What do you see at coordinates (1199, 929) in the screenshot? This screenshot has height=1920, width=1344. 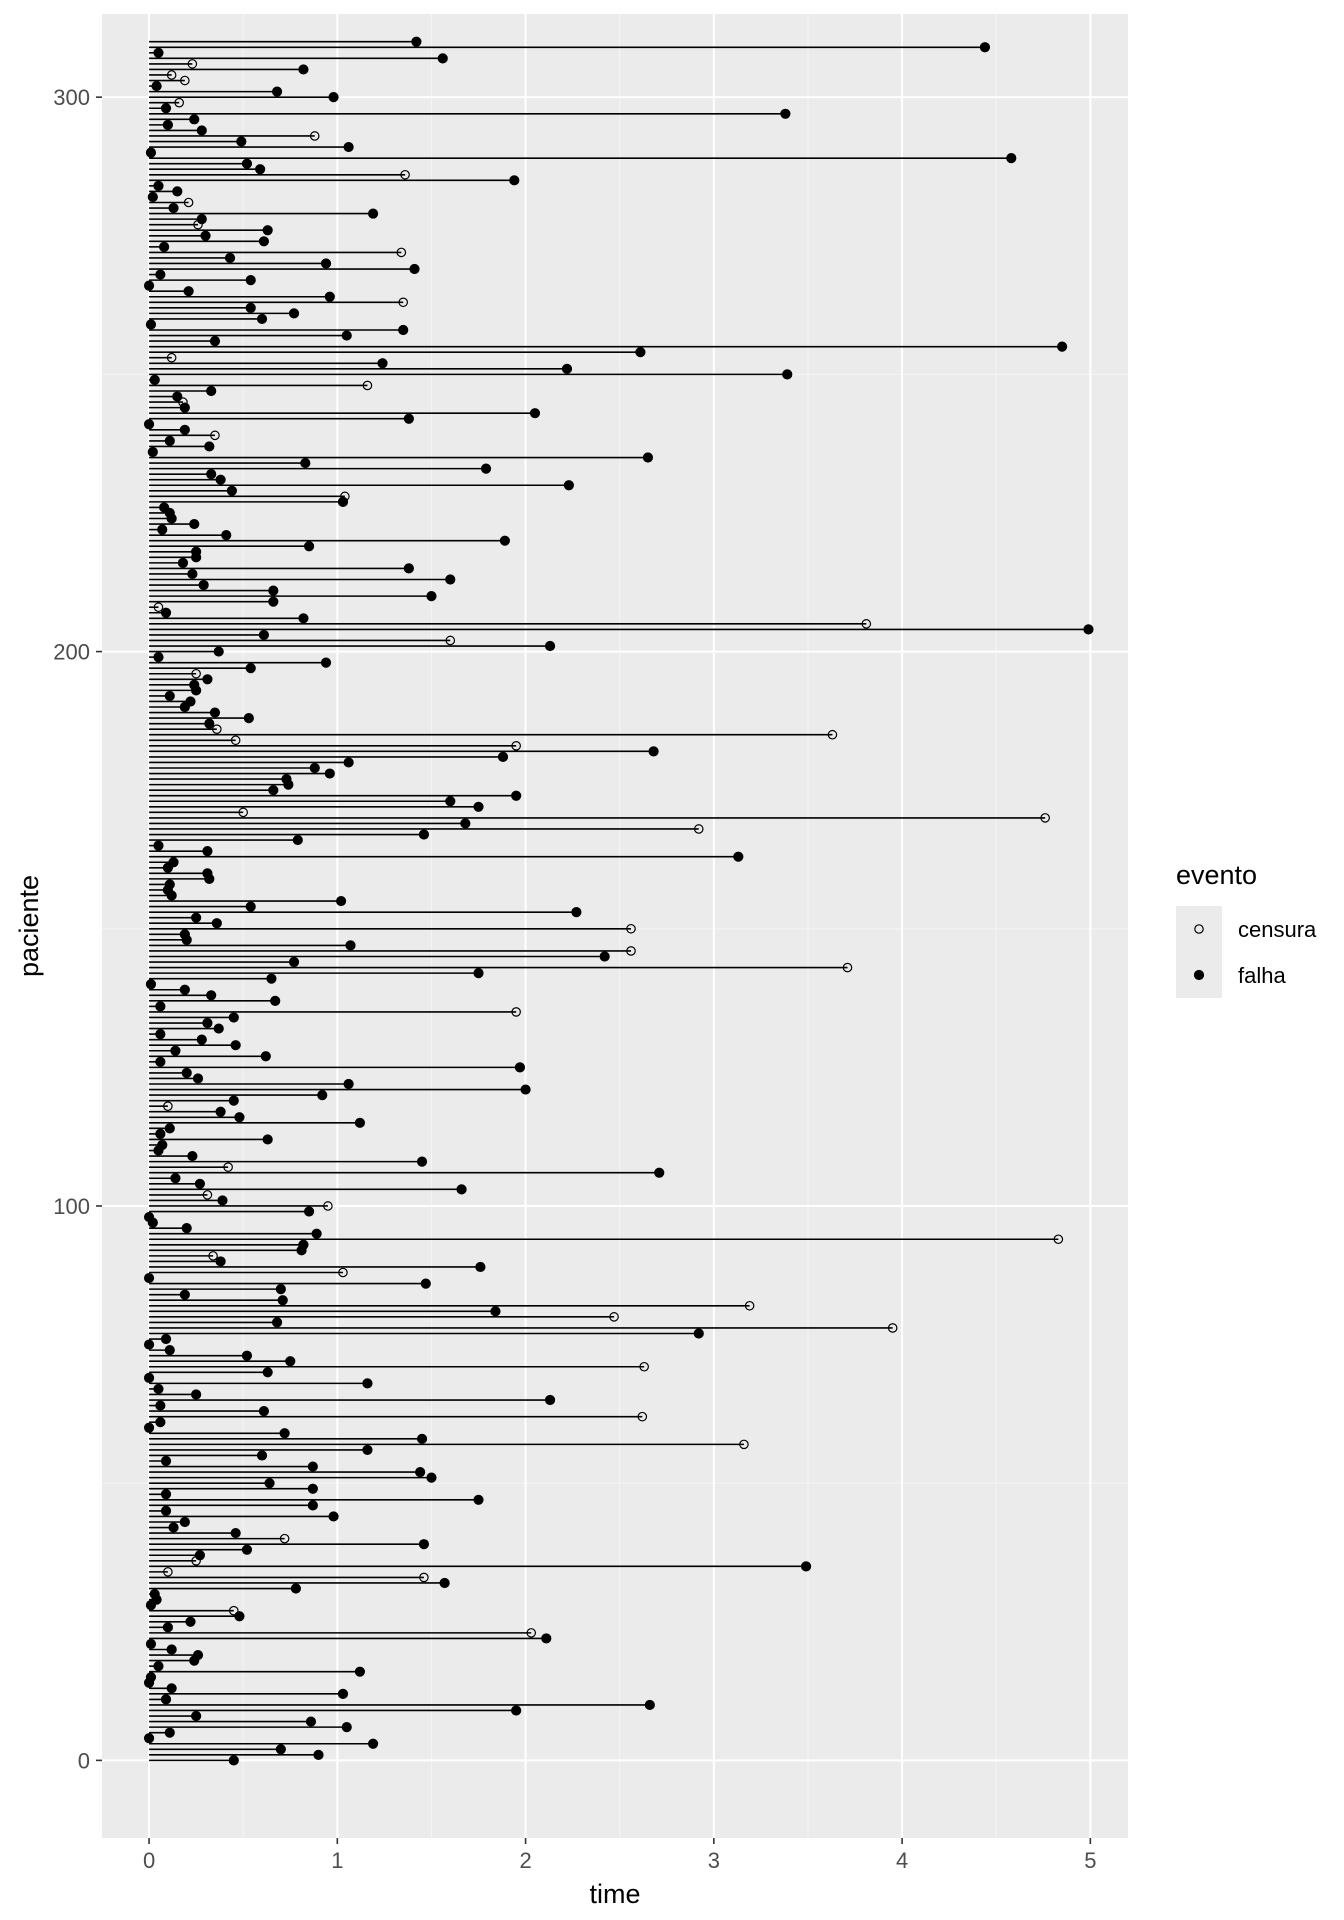 I see `legend-key-censura` at bounding box center [1199, 929].